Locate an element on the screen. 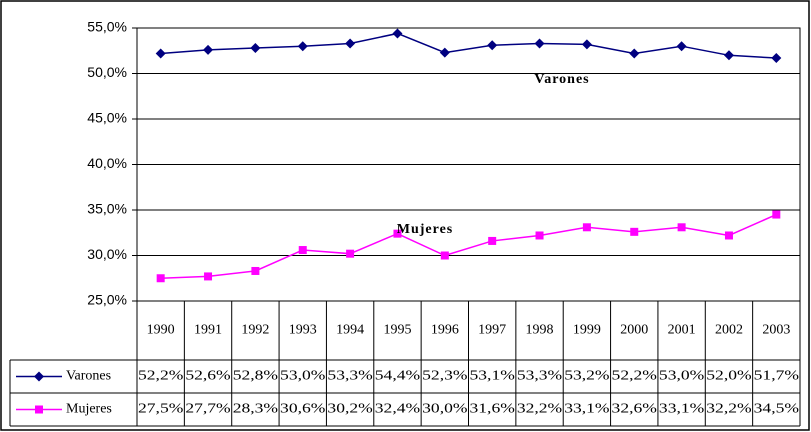 The height and width of the screenshot is (432, 811). table-cell: 34,5% is located at coordinates (777, 409).